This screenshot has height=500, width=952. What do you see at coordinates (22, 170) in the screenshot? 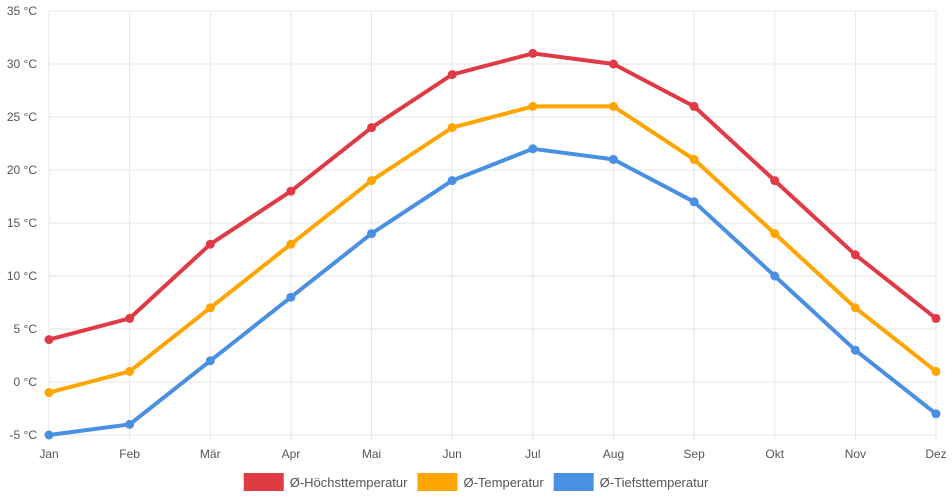
I see `y-tick-label: 20 °C` at bounding box center [22, 170].